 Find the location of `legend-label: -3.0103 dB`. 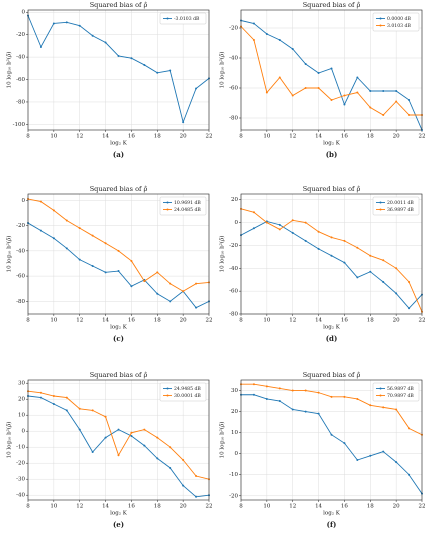

legend-label: -3.0103 dB is located at coordinates (187, 19).